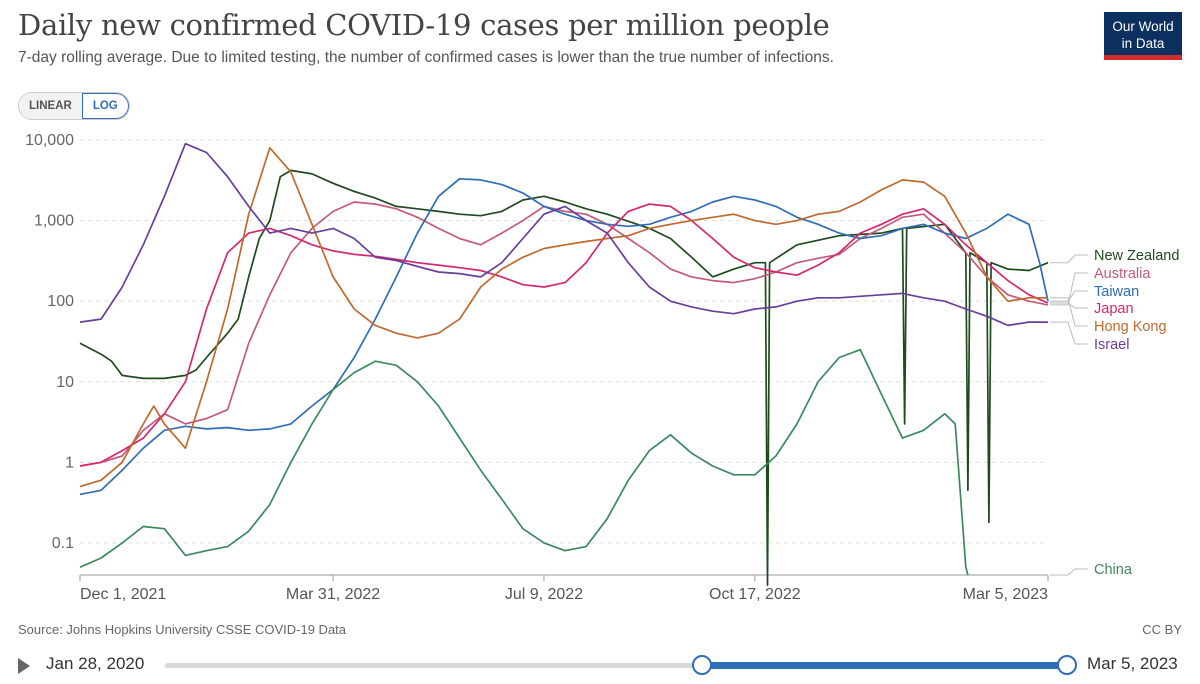  Describe the element at coordinates (1005, 594) in the screenshot. I see `x-tick-label: Mar 5, 2023` at that location.